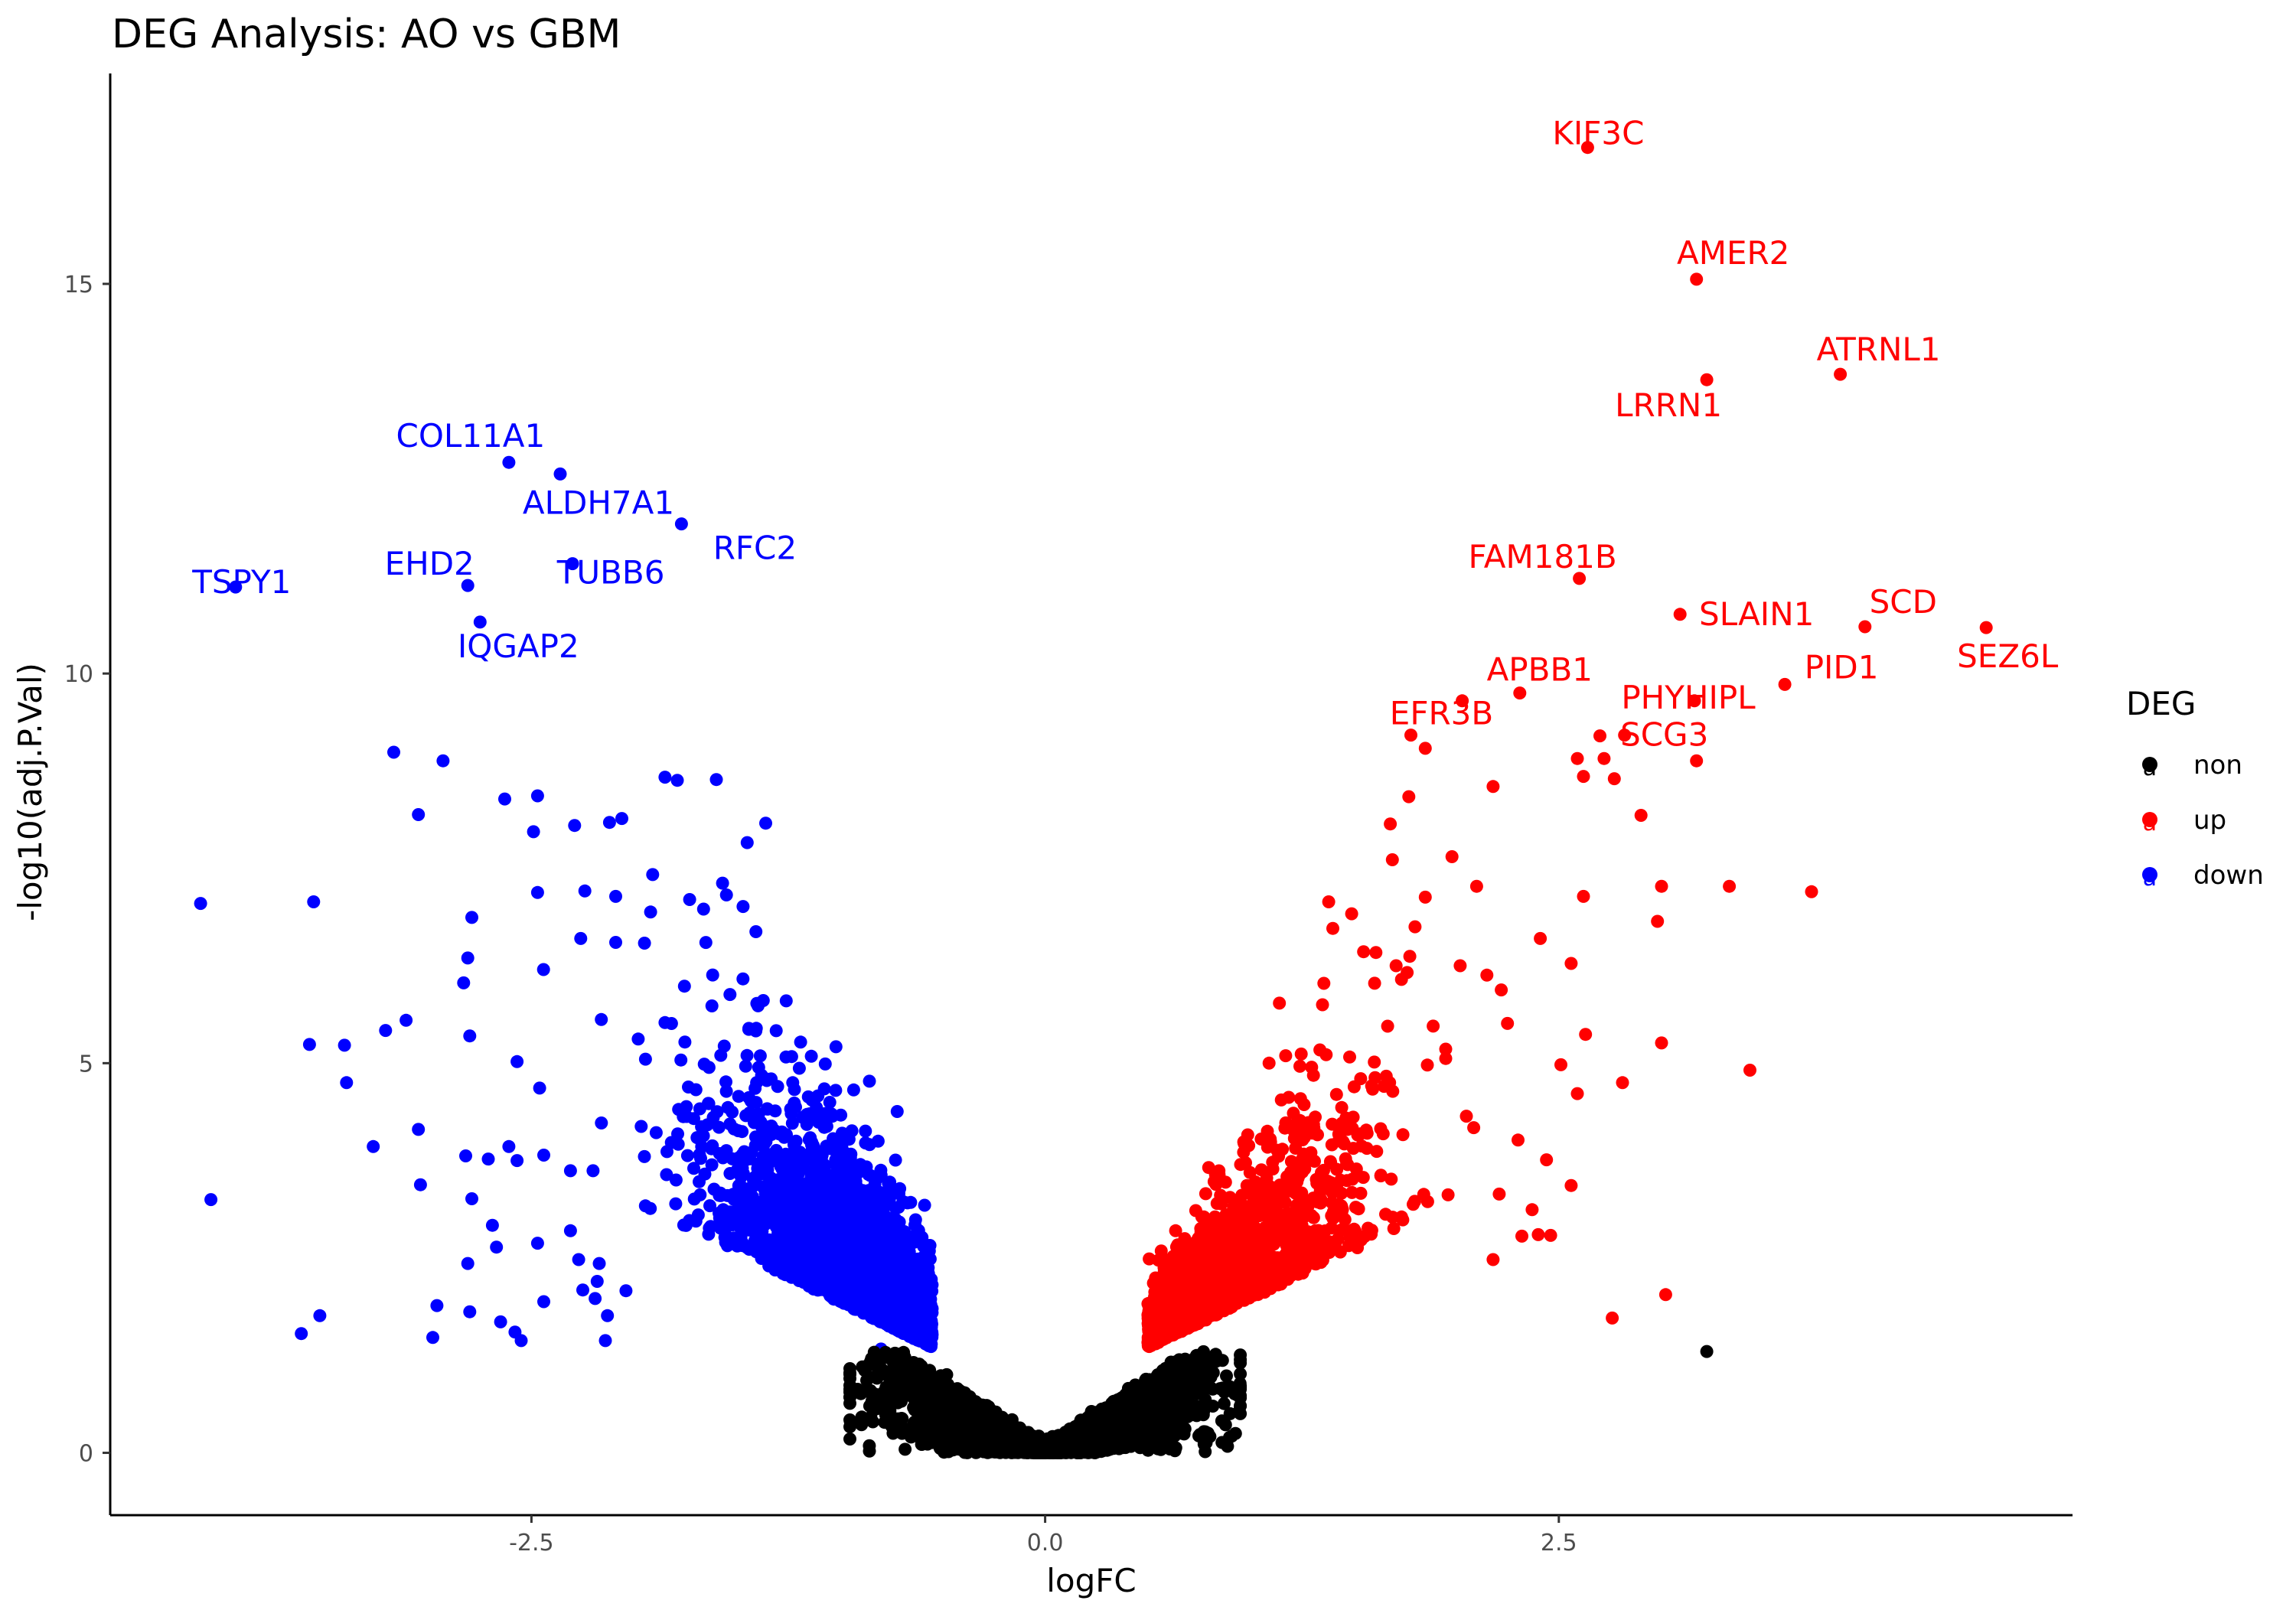 This screenshot has width=2296, height=1607. What do you see at coordinates (366, 34) in the screenshot?
I see `chart-title: DEG Analysis: AO vs GBM` at bounding box center [366, 34].